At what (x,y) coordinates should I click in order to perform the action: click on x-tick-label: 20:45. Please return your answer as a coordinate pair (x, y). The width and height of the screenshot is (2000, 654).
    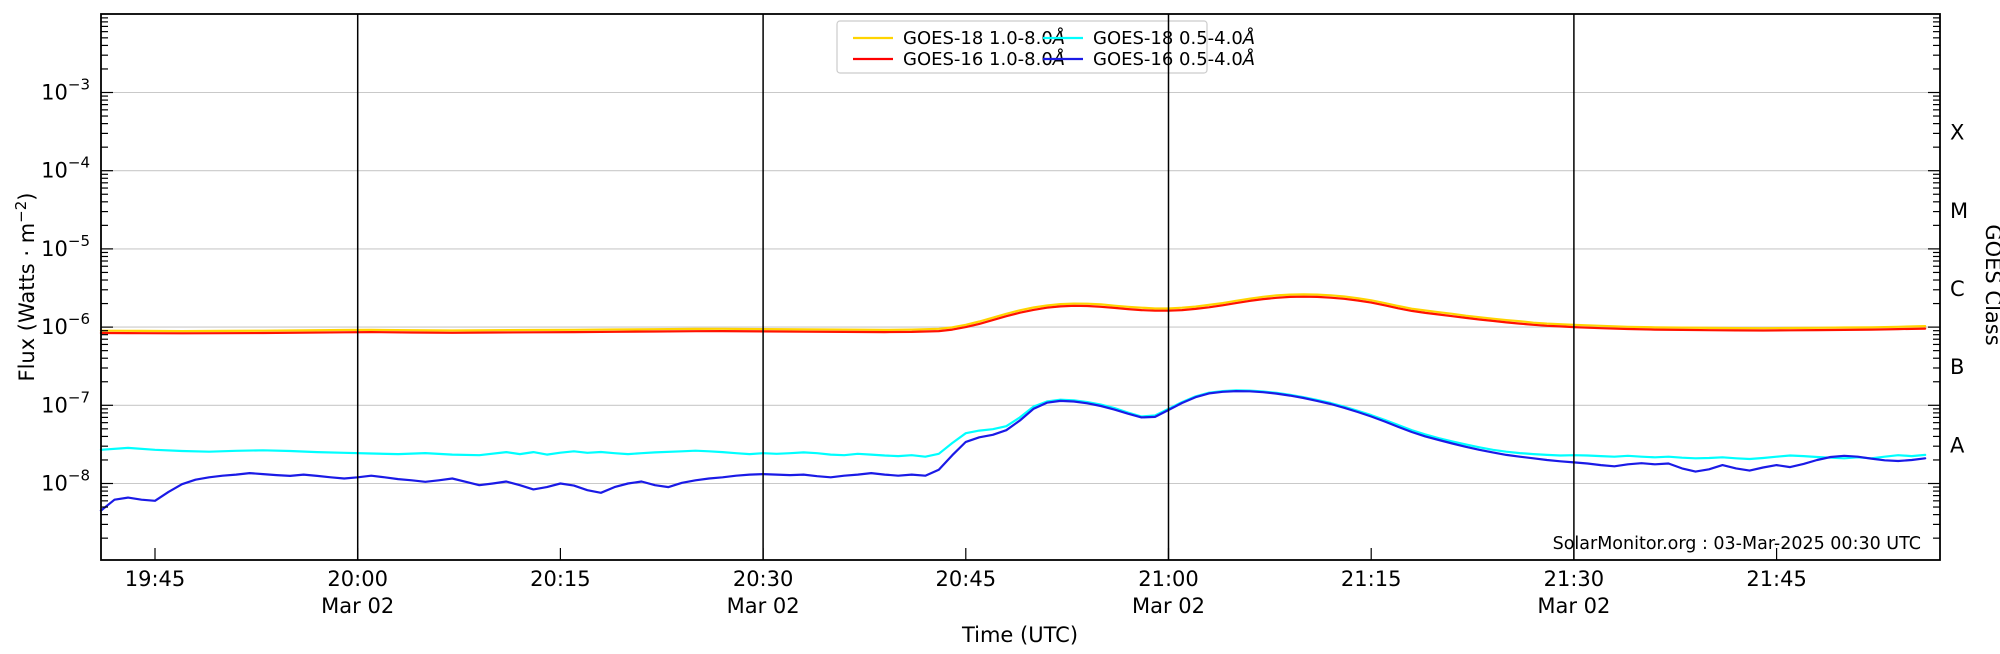
    Looking at the image, I should click on (966, 579).